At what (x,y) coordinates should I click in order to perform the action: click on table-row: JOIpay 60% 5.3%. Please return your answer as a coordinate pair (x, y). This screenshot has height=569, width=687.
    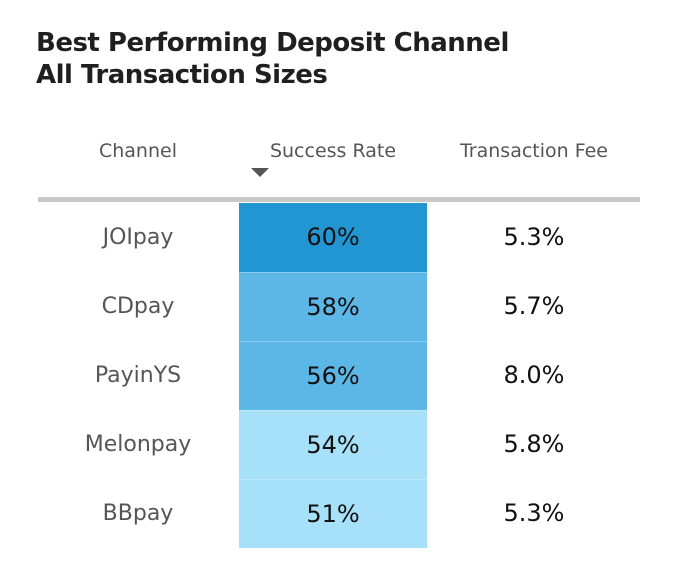
    Looking at the image, I should click on (339, 237).